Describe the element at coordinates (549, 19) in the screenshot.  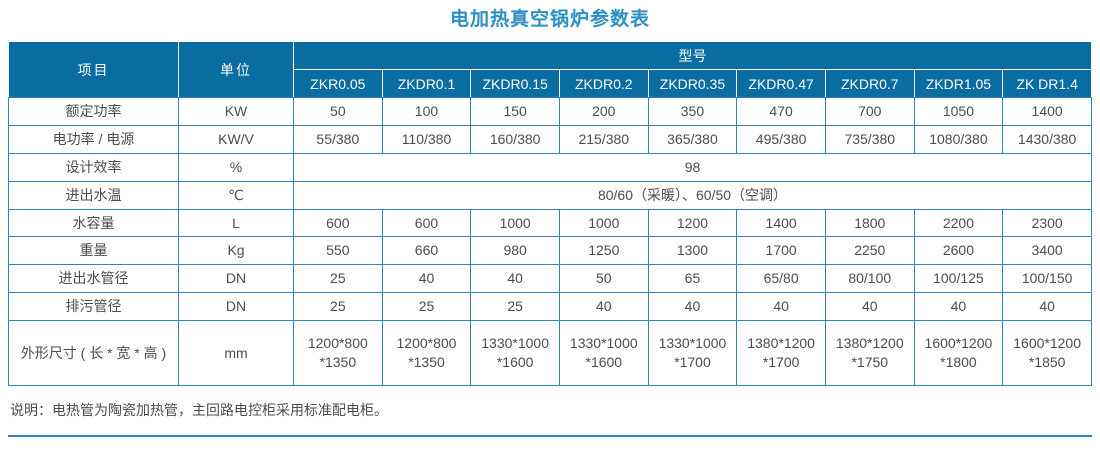
I see `page-title: 电加热真空锅炉参数表` at that location.